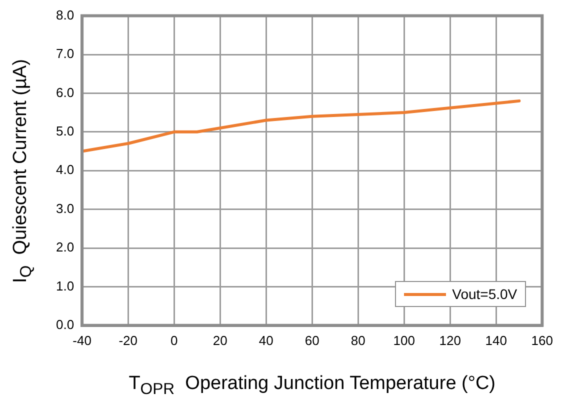 The width and height of the screenshot is (561, 405). Describe the element at coordinates (174, 340) in the screenshot. I see `x-tick-label: 0` at that location.